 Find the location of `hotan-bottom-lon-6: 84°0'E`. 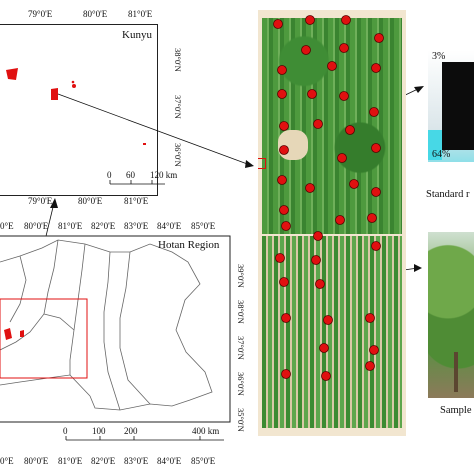

hotan-bottom-lon-6: 84°0'E is located at coordinates (169, 461).